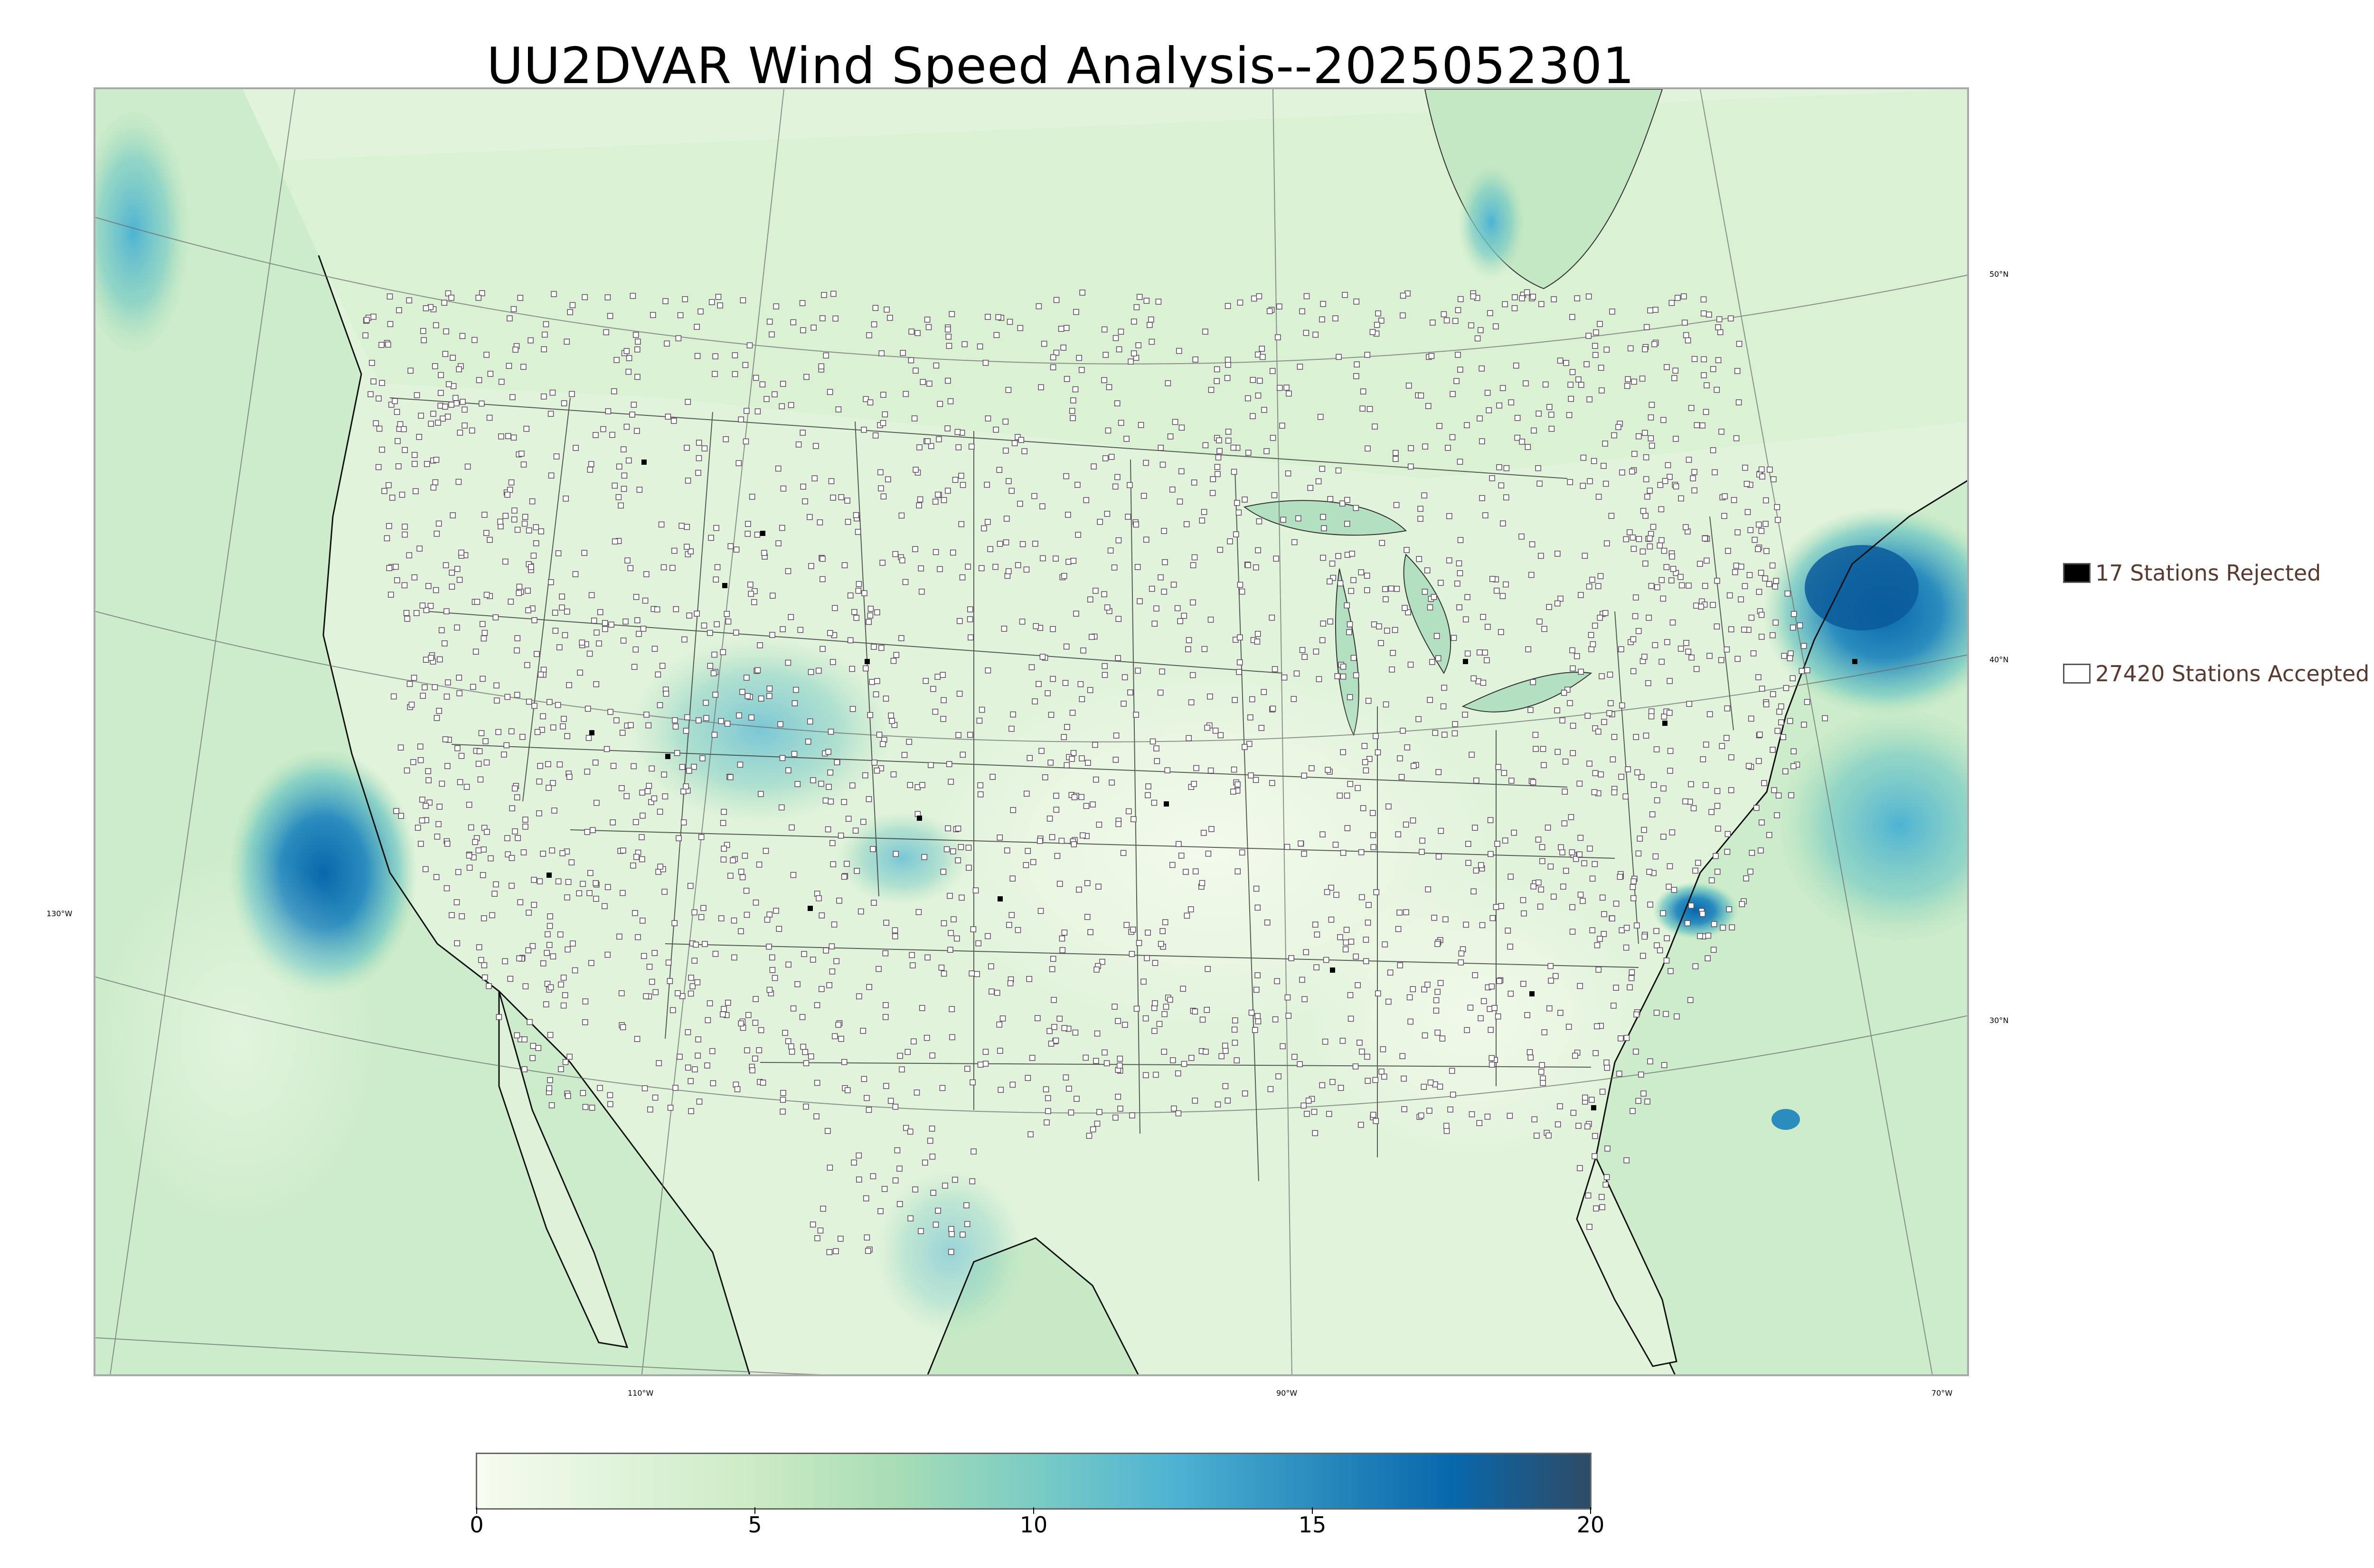 This screenshot has width=2374, height=1568. What do you see at coordinates (724, 585) in the screenshot?
I see `rejected-station-marker` at bounding box center [724, 585].